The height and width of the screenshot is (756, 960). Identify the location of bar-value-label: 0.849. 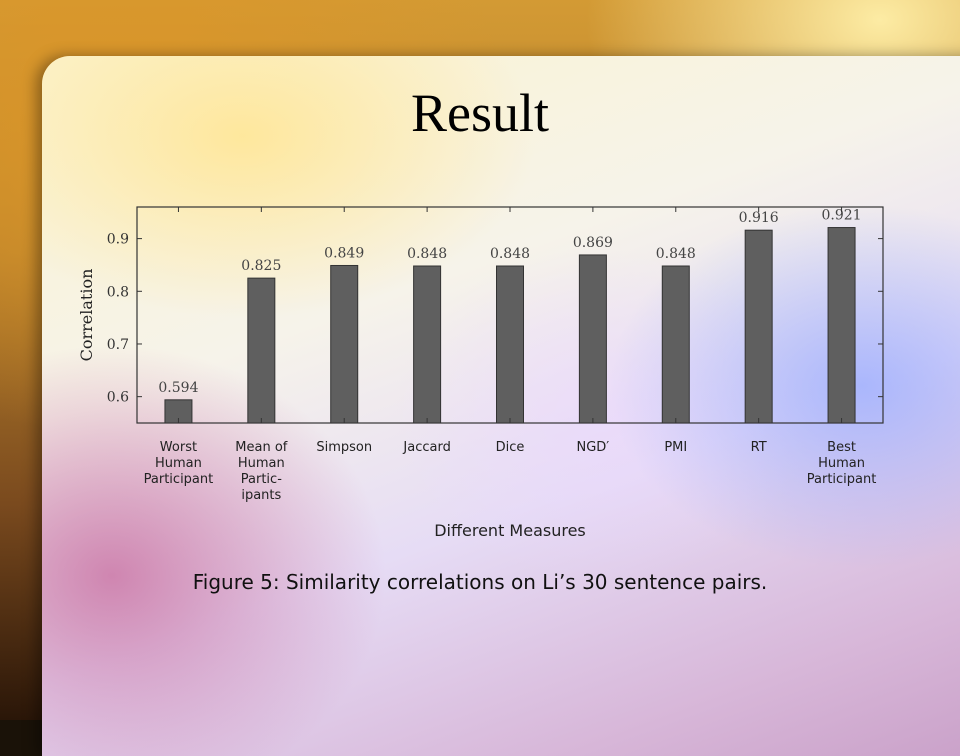
(344, 253).